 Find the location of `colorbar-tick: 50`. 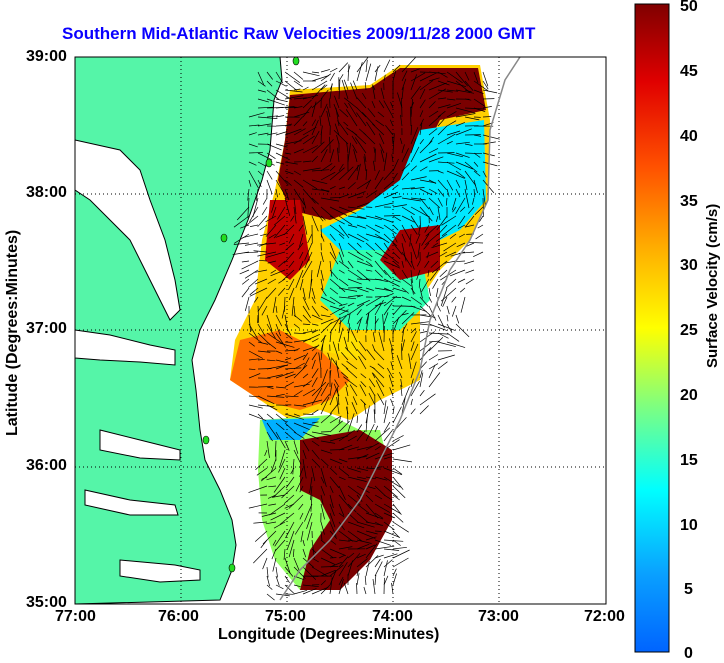

colorbar-tick: 50 is located at coordinates (689, 8).